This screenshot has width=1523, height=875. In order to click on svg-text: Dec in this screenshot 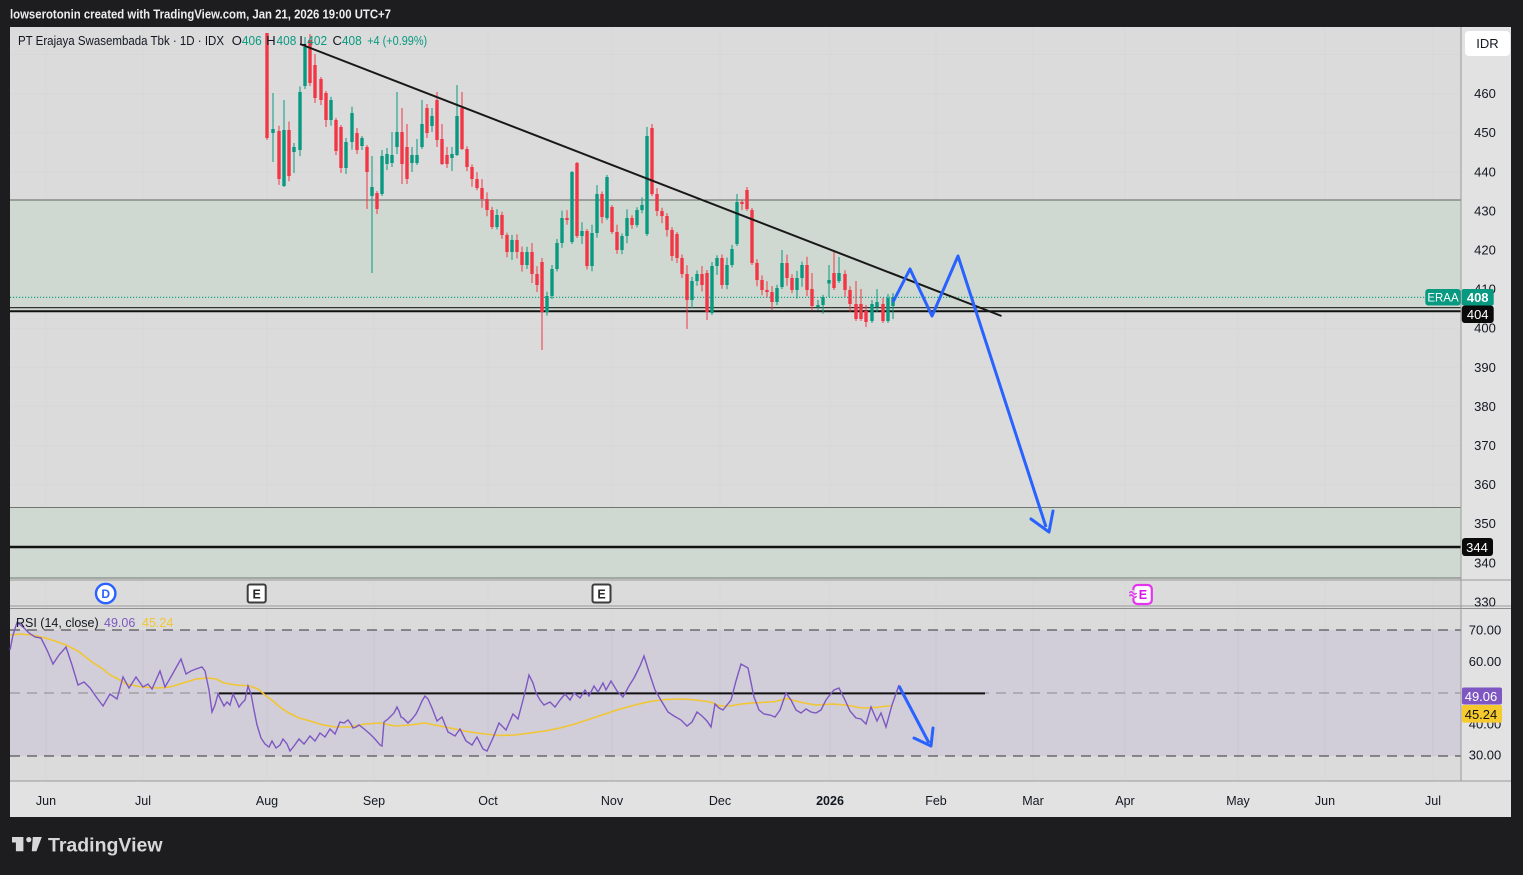, I will do `click(720, 801)`.